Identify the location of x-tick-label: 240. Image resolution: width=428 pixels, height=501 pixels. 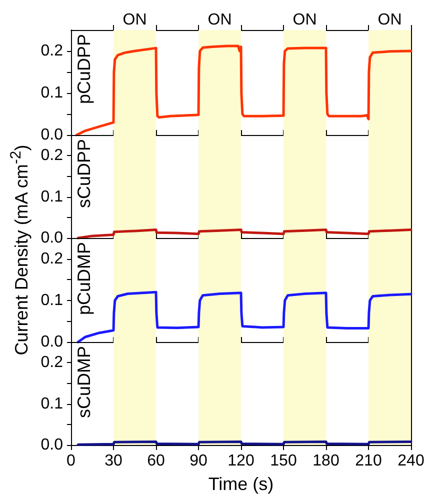
(411, 461).